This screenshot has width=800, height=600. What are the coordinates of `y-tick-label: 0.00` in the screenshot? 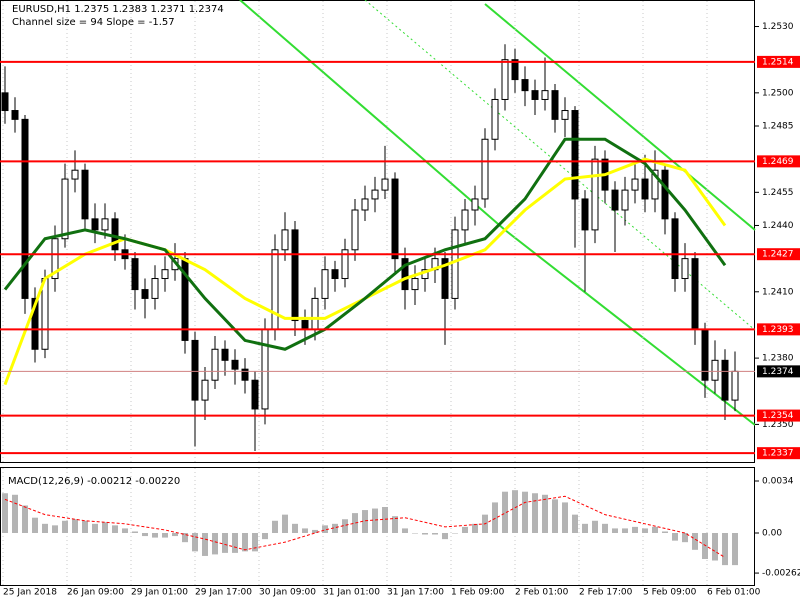 It's located at (772, 534).